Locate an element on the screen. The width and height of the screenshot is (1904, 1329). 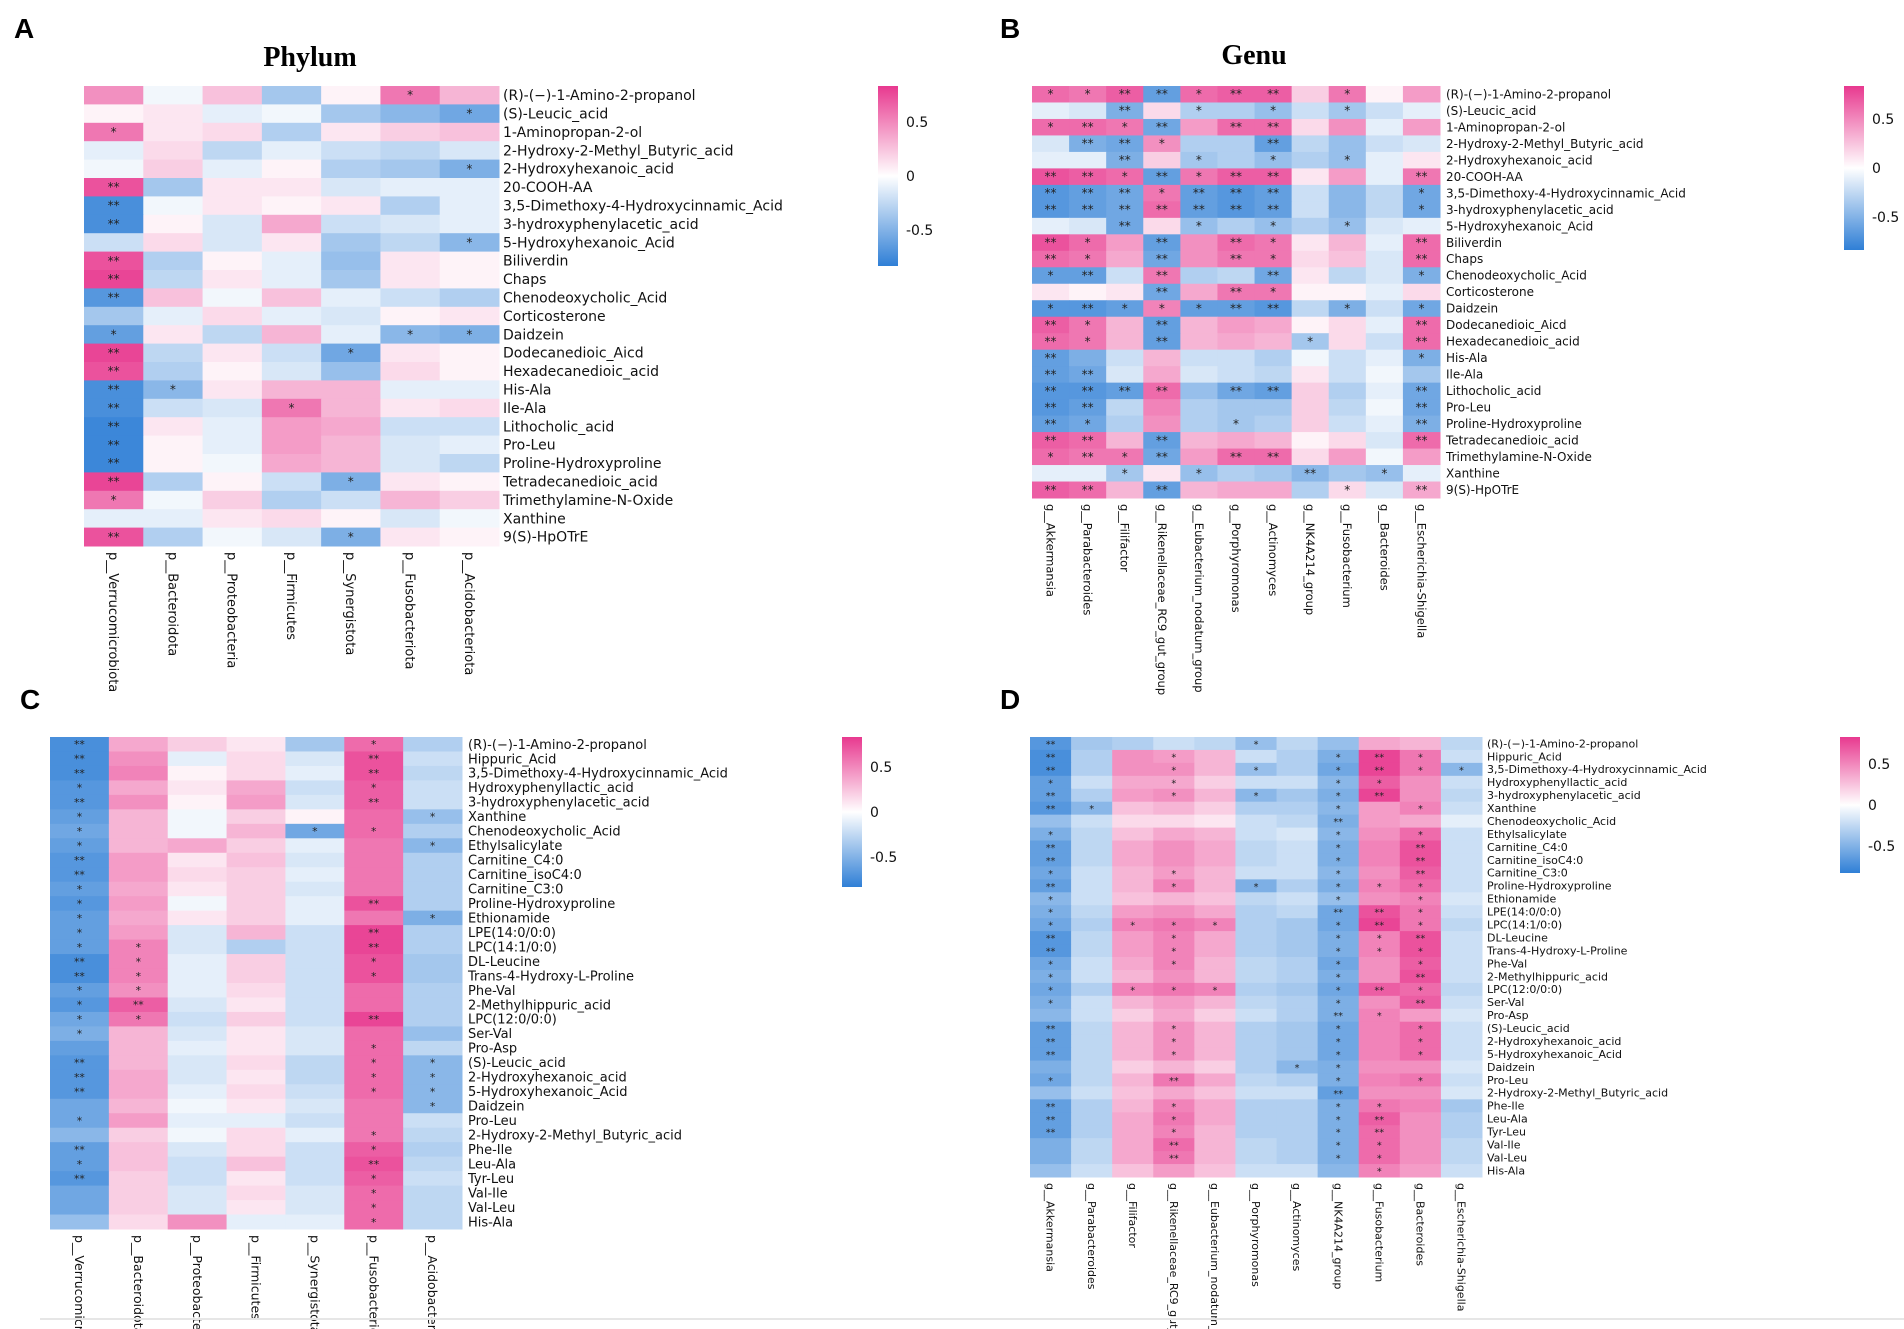
row-label: 2-Hydroxy-2-Methyl_Butyric_acid is located at coordinates (1577, 1093).